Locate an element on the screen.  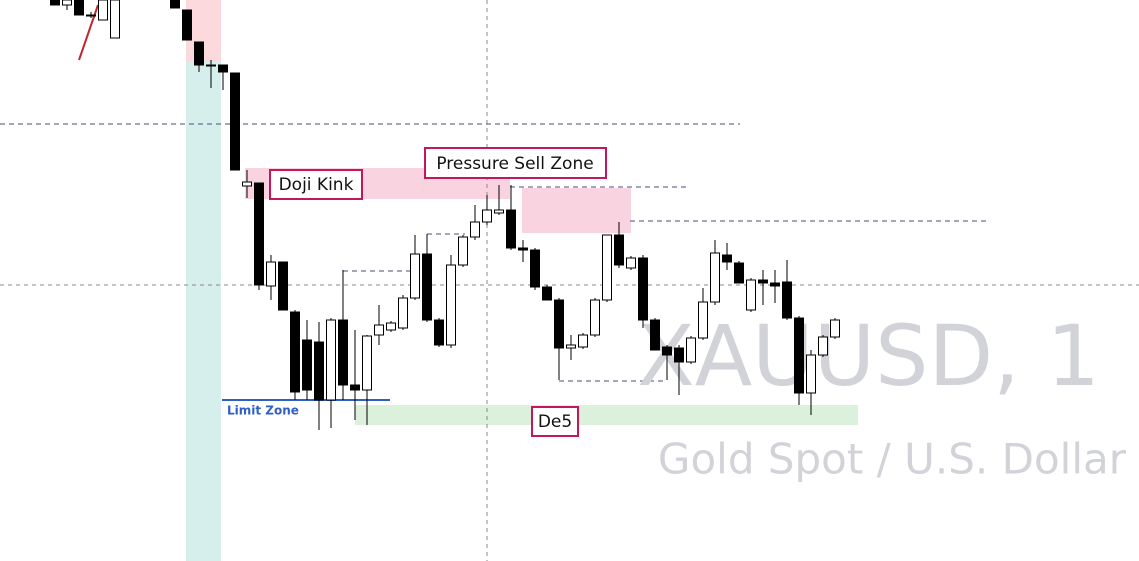
annotation: Pressure Sell Zone is located at coordinates (514, 164).